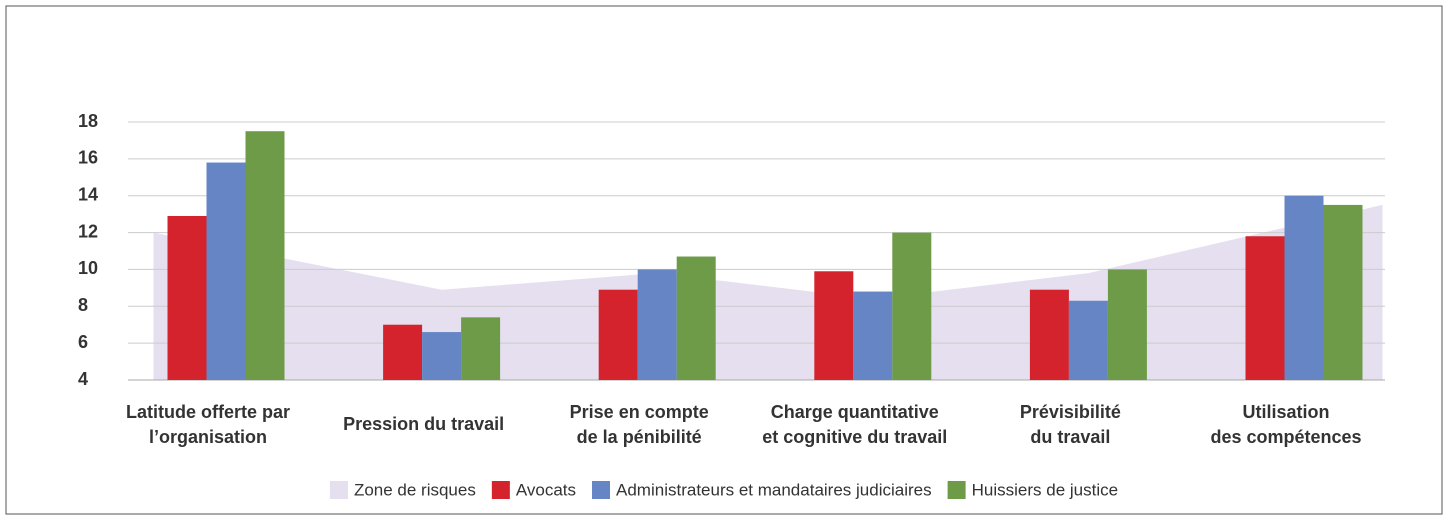 This screenshot has width=1448, height=525. What do you see at coordinates (88, 121) in the screenshot?
I see `y-tick-label: 18` at bounding box center [88, 121].